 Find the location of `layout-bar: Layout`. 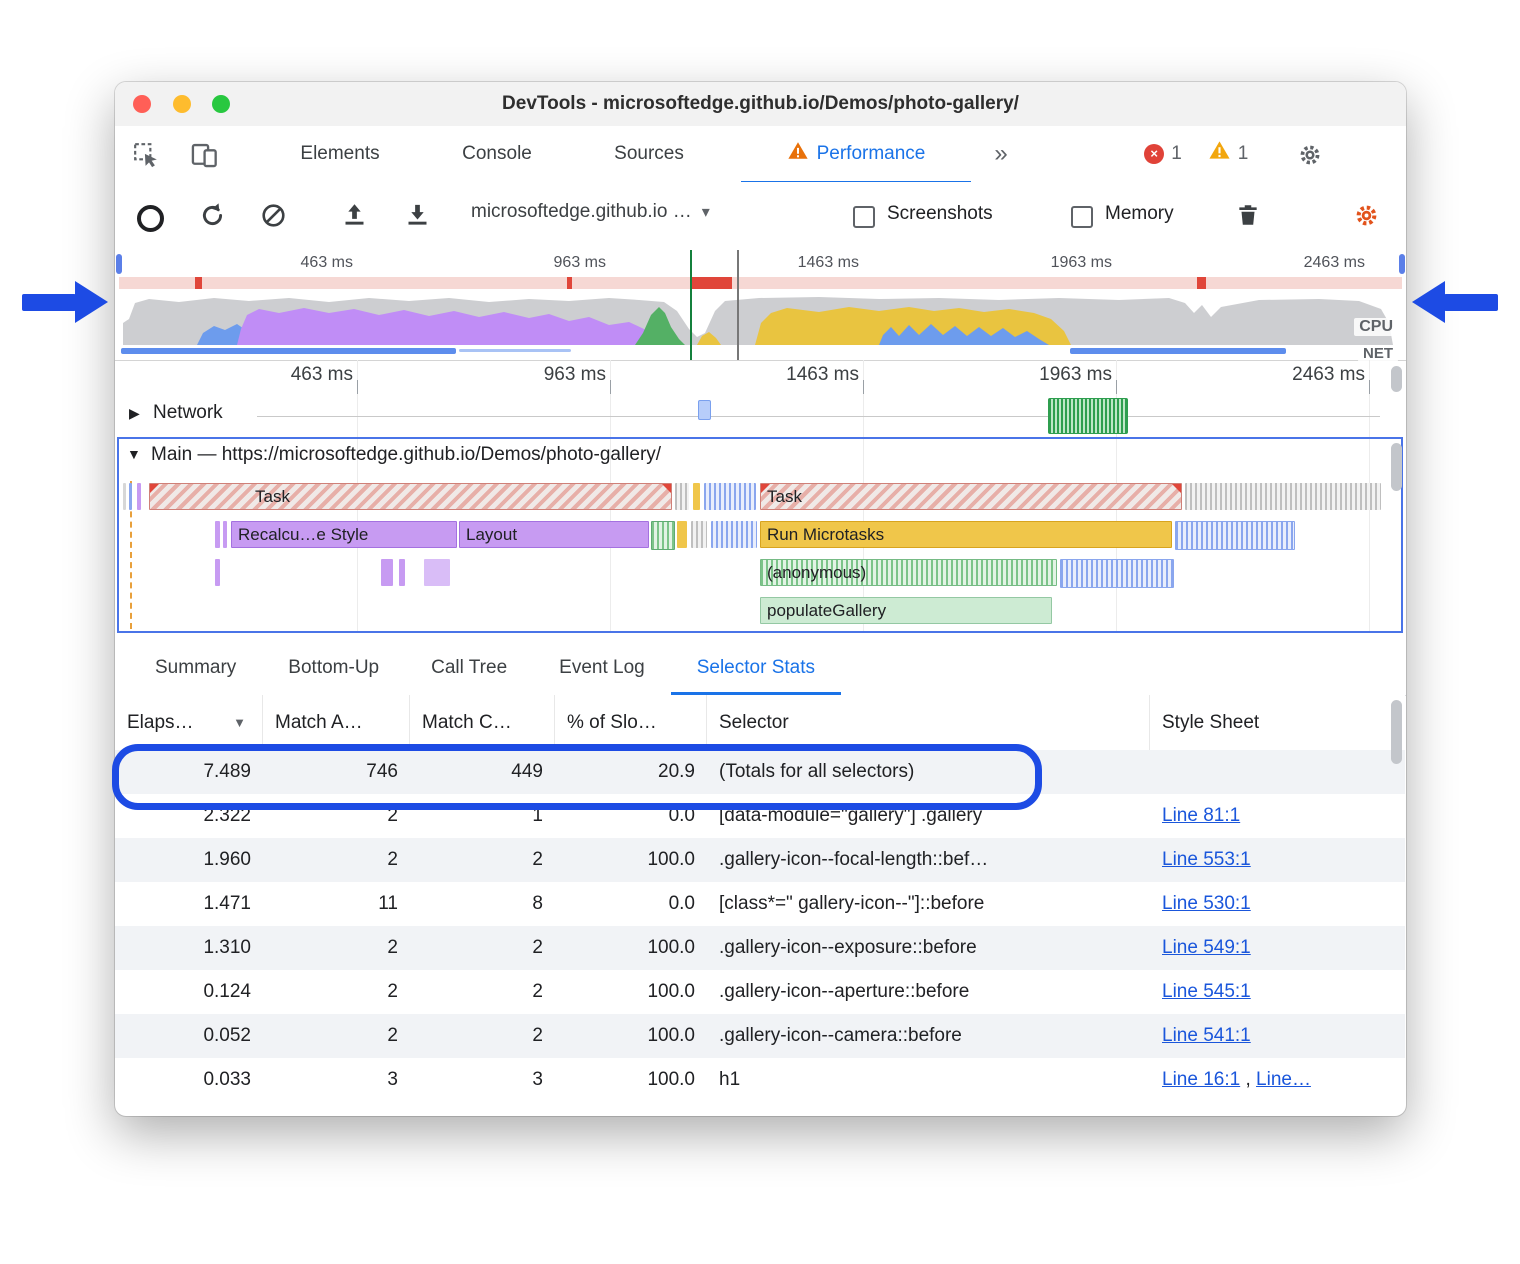

layout-bar: Layout is located at coordinates (554, 534).